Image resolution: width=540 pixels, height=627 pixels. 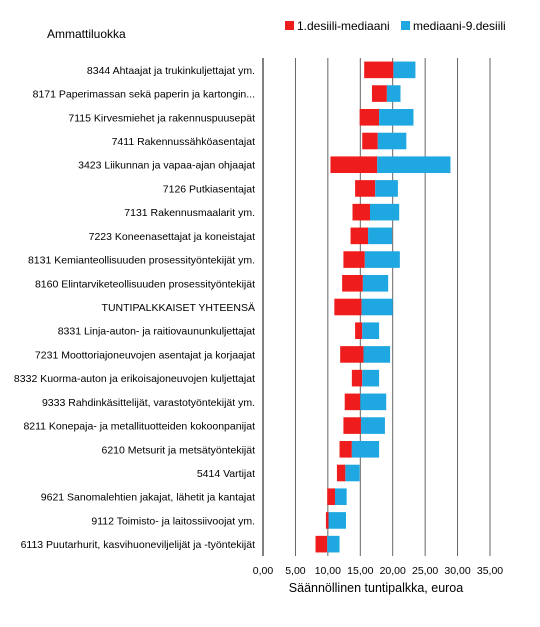 What do you see at coordinates (425, 571) in the screenshot?
I see `x-tick-label: 25,00` at bounding box center [425, 571].